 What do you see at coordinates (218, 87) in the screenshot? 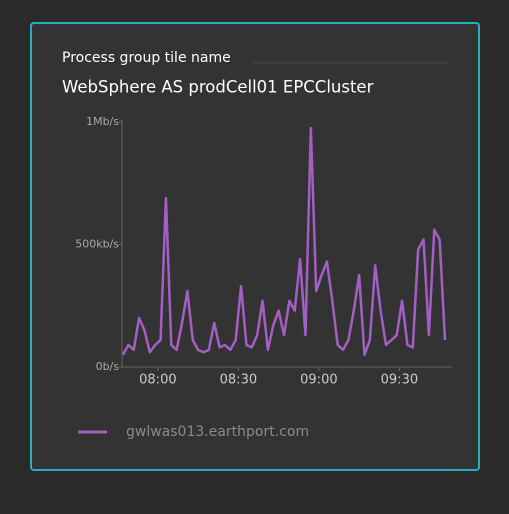
I see `chart-title: WebSphere AS prodCell01 EPCCluster` at bounding box center [218, 87].